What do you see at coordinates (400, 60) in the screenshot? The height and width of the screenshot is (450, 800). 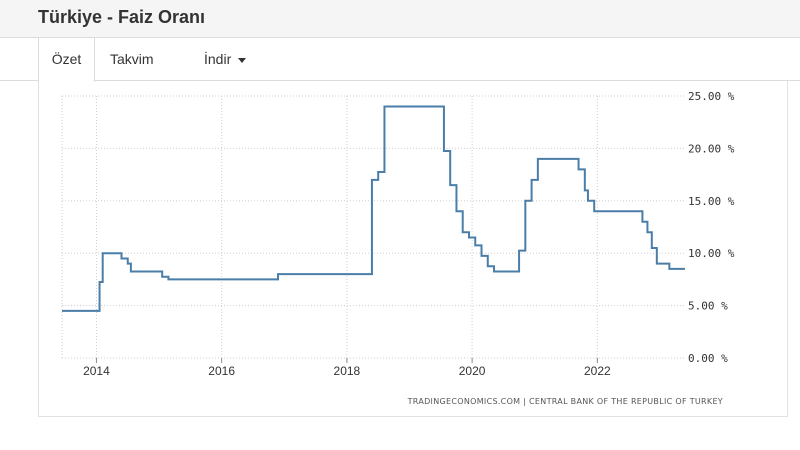 I see `tab-bar: Özet Takvim İndir` at bounding box center [400, 60].